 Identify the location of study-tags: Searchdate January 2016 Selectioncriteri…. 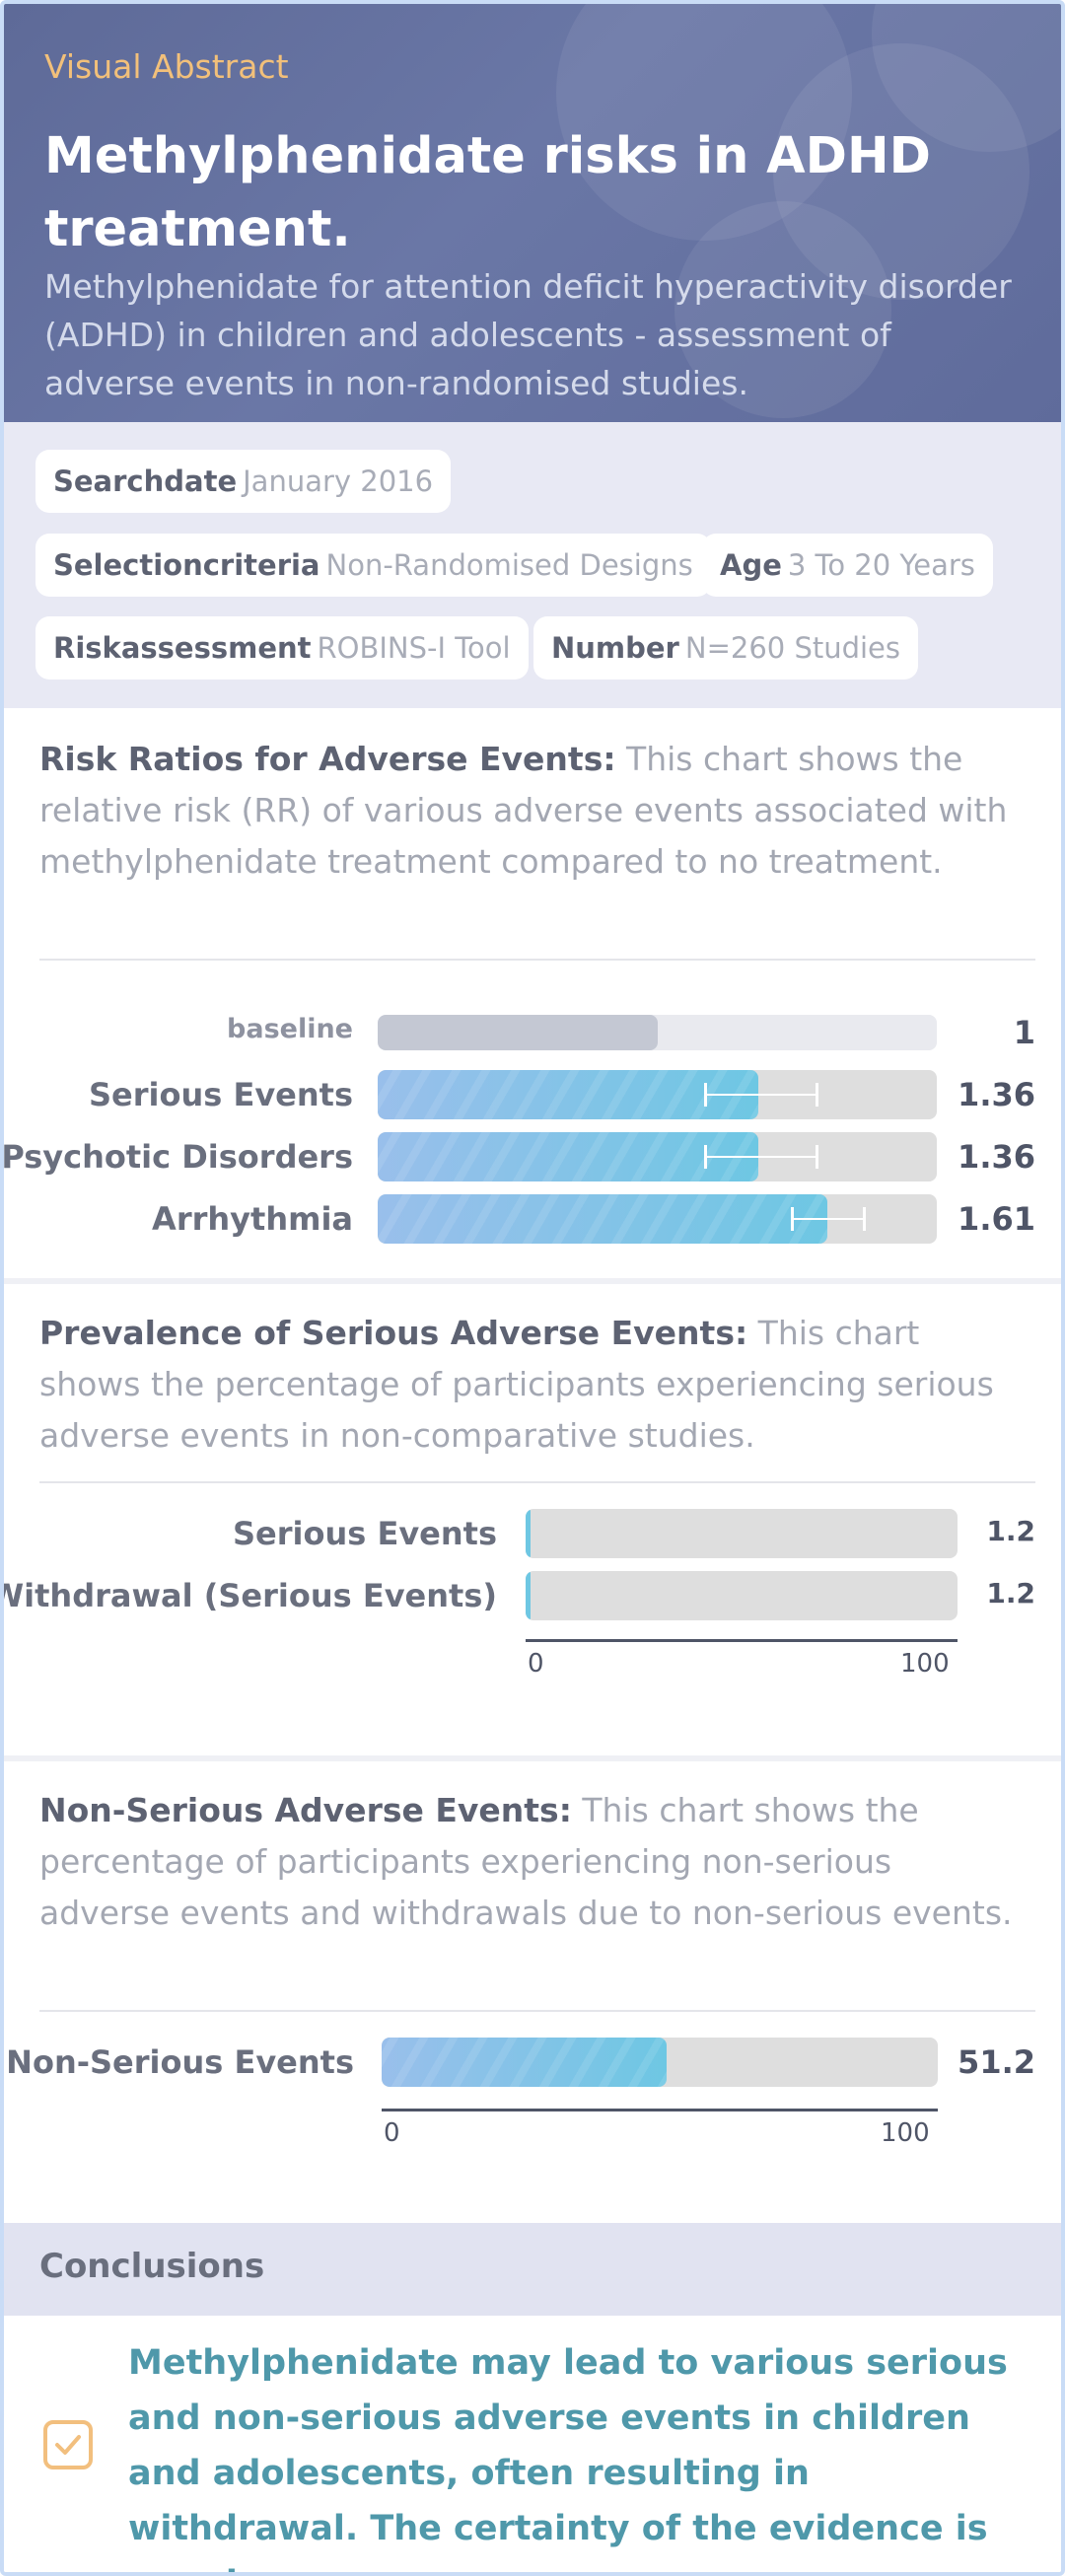
(532, 565).